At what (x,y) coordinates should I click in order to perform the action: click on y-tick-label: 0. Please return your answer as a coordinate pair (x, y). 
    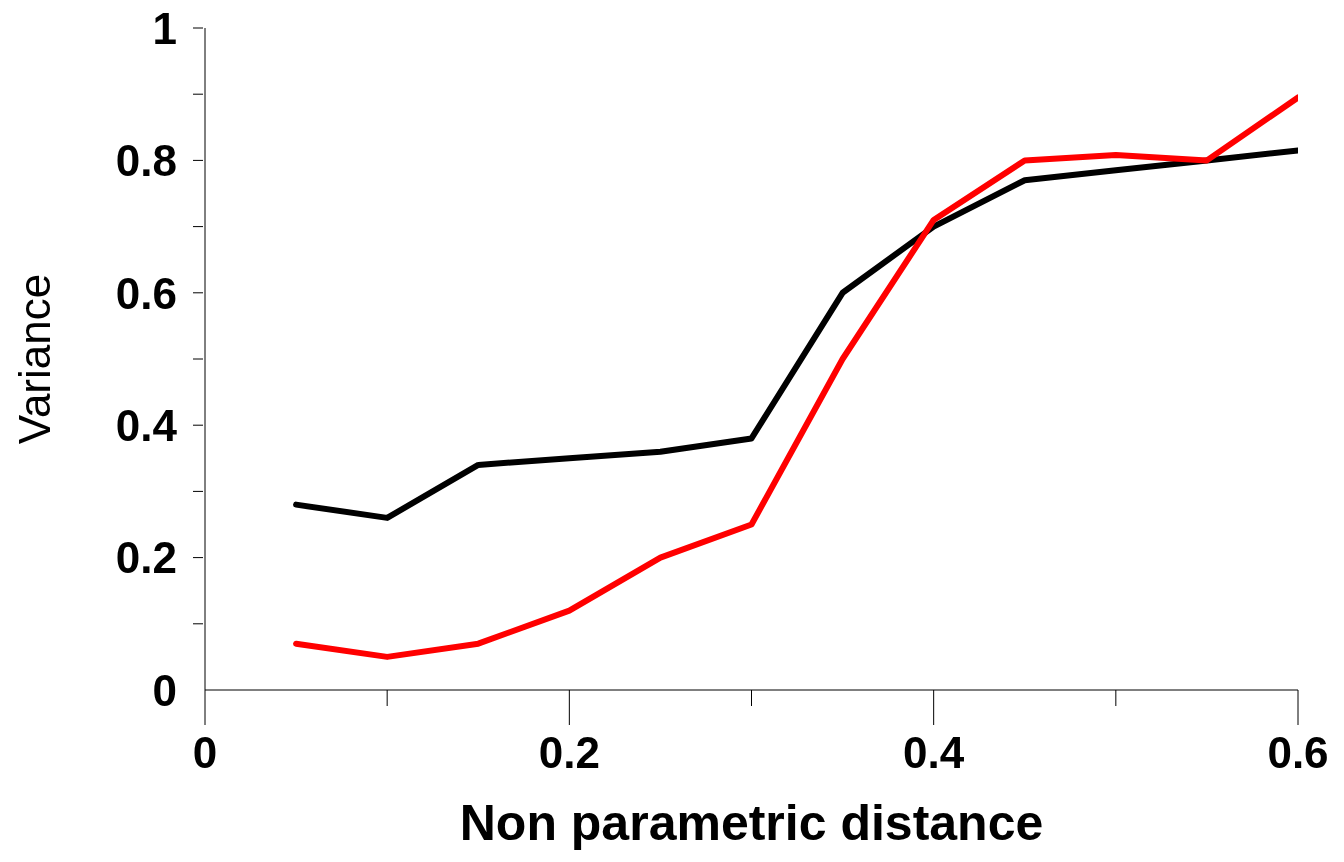
    Looking at the image, I should click on (164, 690).